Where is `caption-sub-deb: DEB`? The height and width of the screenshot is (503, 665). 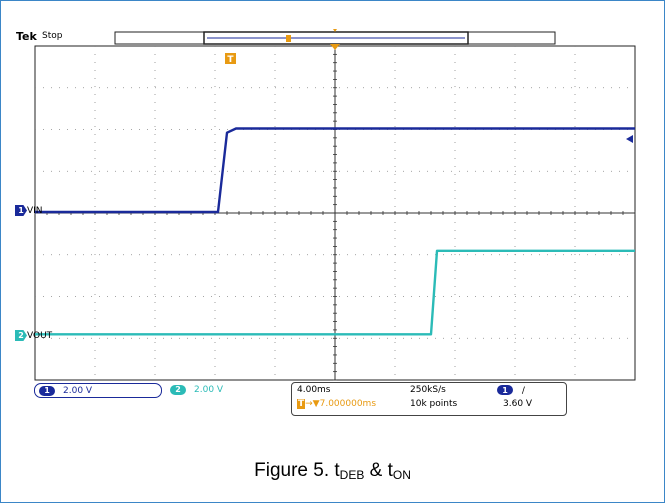 caption-sub-deb: DEB is located at coordinates (352, 475).